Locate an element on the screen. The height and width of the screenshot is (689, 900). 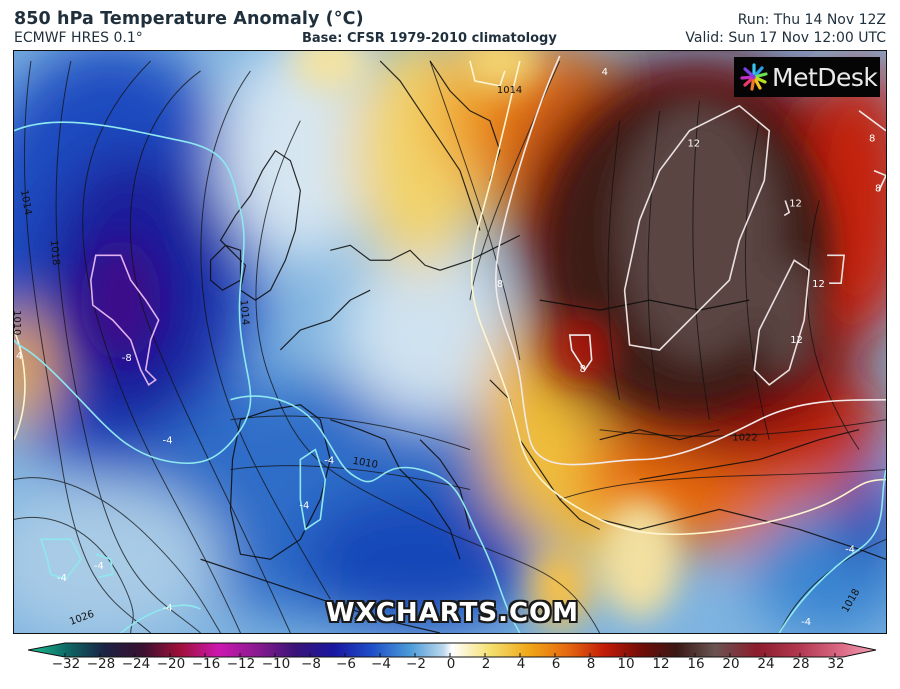
tick-label: −6 is located at coordinates (346, 664).